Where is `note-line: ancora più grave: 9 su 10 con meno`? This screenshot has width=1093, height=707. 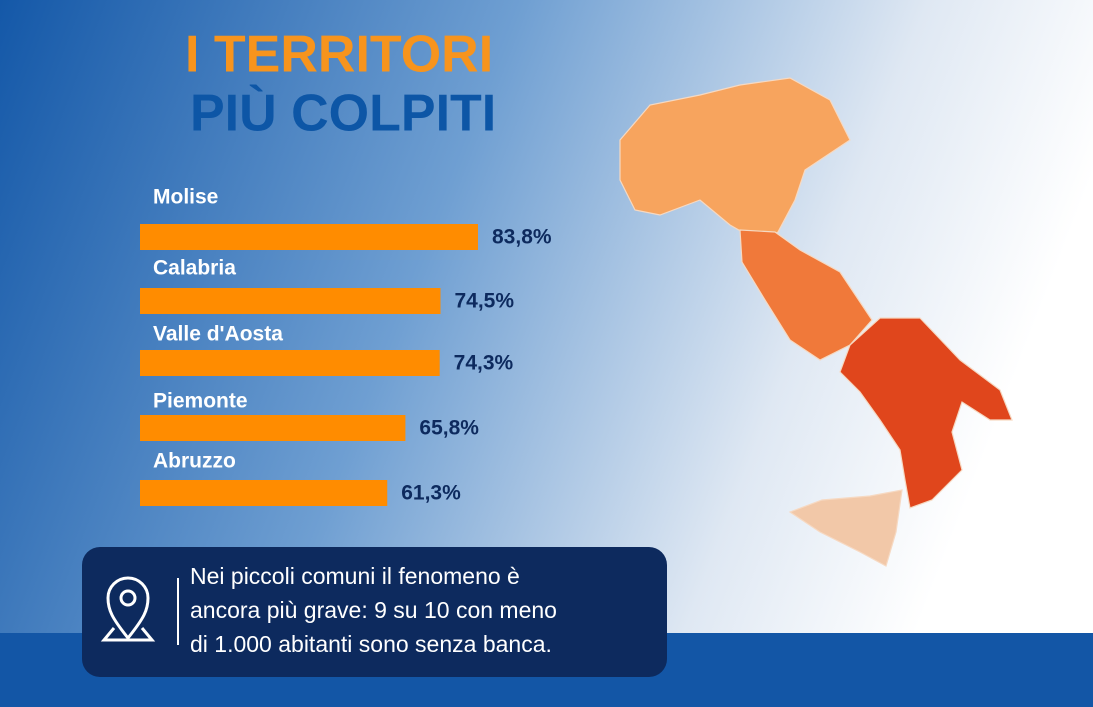 note-line: ancora più grave: 9 su 10 con meno is located at coordinates (373, 610).